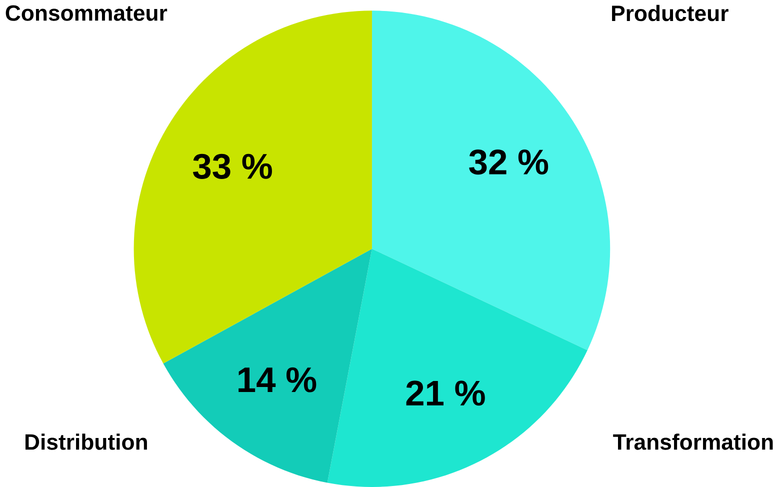 The image size is (779, 487). What do you see at coordinates (670, 13) in the screenshot?
I see `slice-label: Producteur` at bounding box center [670, 13].